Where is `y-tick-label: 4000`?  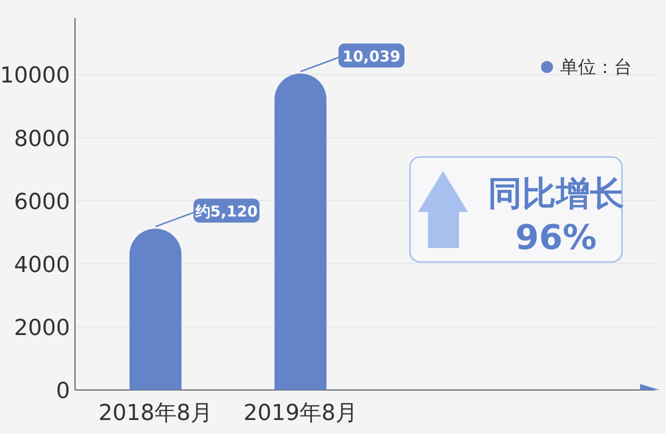
y-tick-label: 4000 is located at coordinates (42, 265).